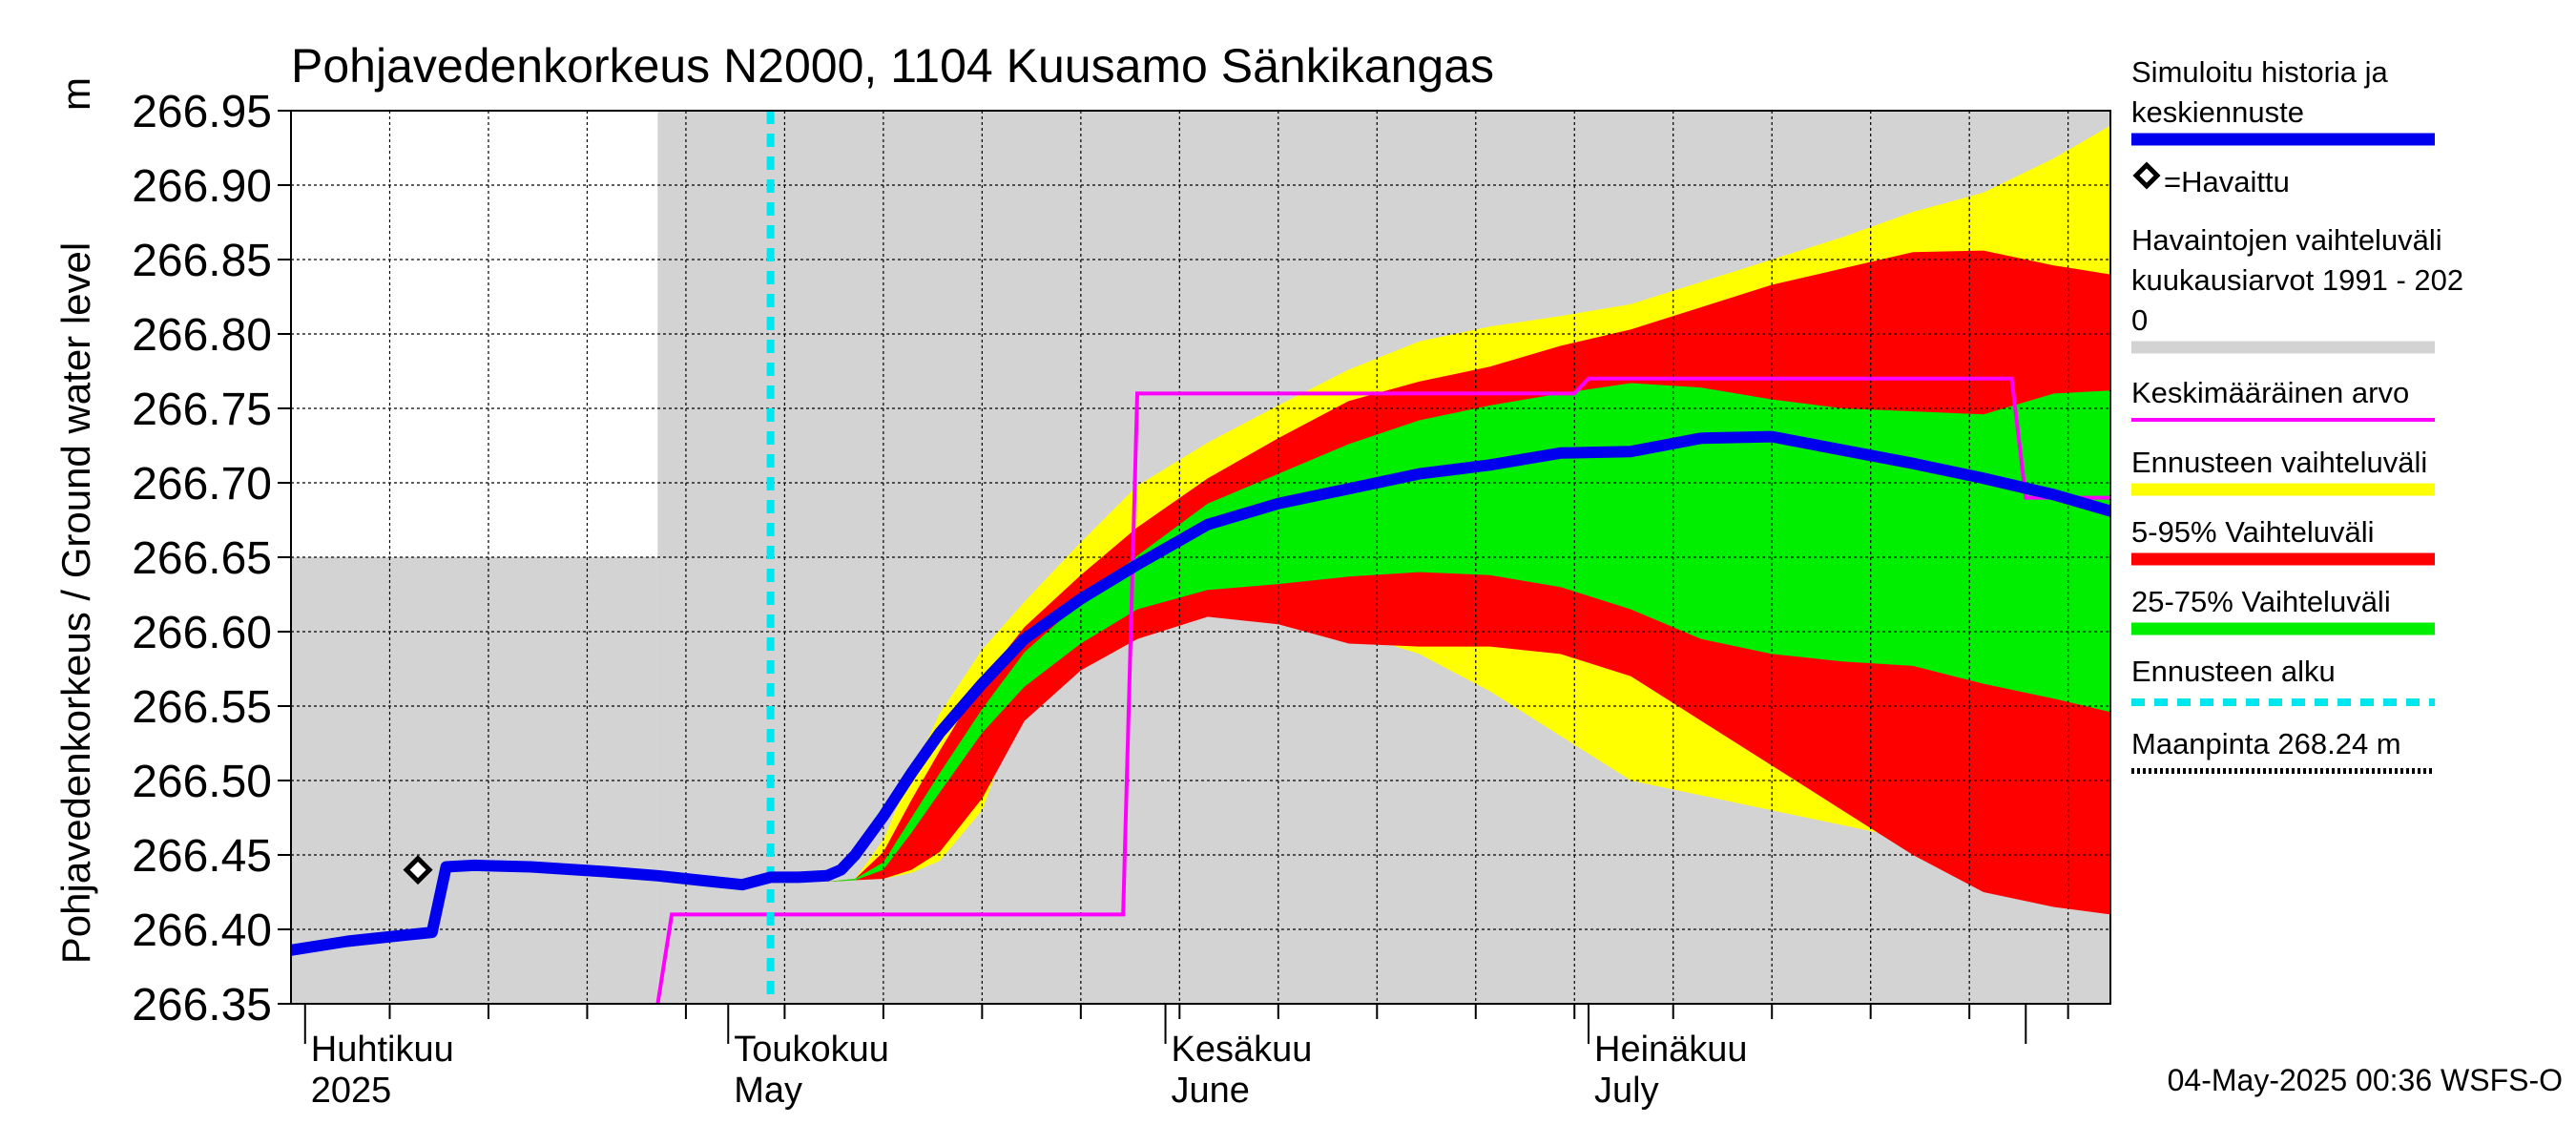 The image size is (2576, 1145). Describe the element at coordinates (2233, 671) in the screenshot. I see `legend-label-fstart: Ennusteen alku` at that location.